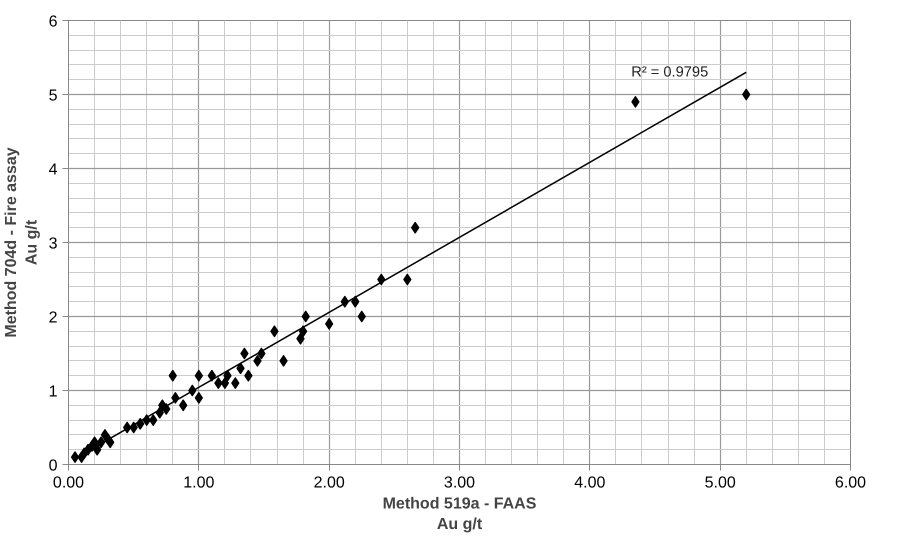 The image size is (902, 544). I want to click on x-axis-title: Method 519a - FAAS Au g/t, so click(459, 514).